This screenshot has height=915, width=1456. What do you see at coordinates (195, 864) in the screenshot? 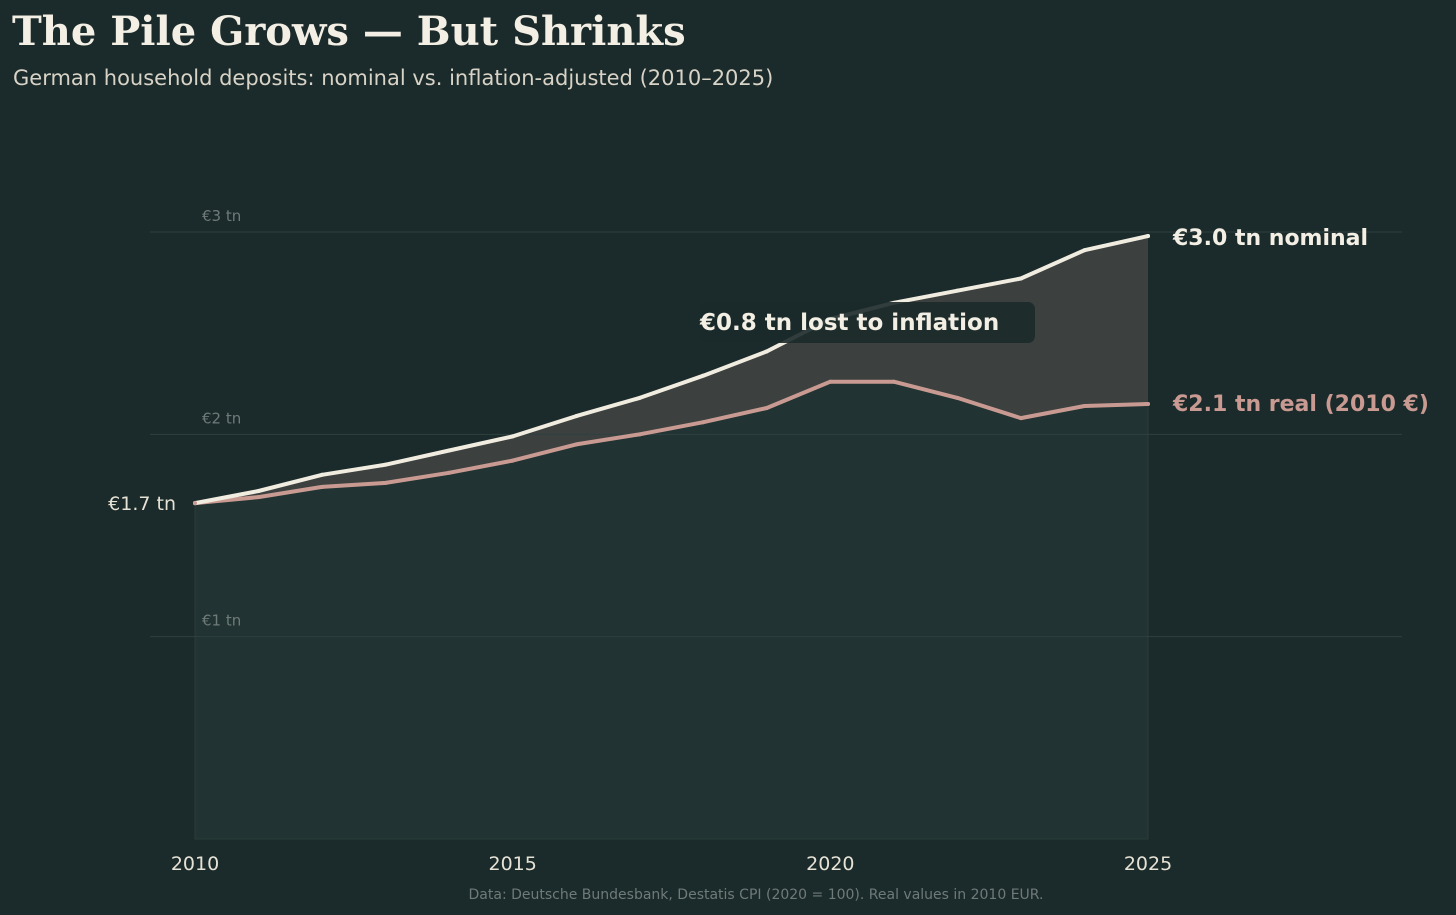
I see `x-tick-label: 2010` at bounding box center [195, 864].